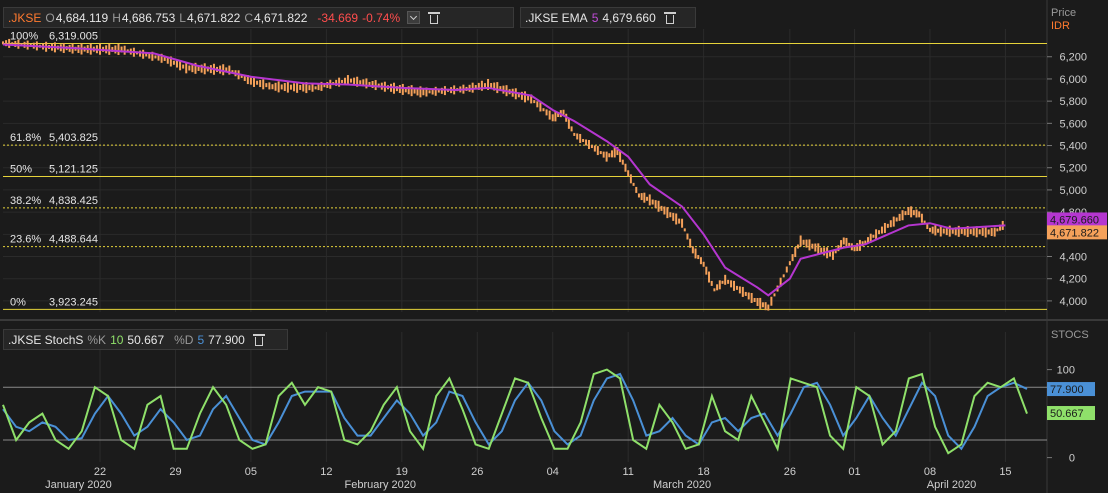 The image size is (1108, 493). I want to click on ema-legend: .JKSE EMA 5 4,679.660, so click(608, 17).